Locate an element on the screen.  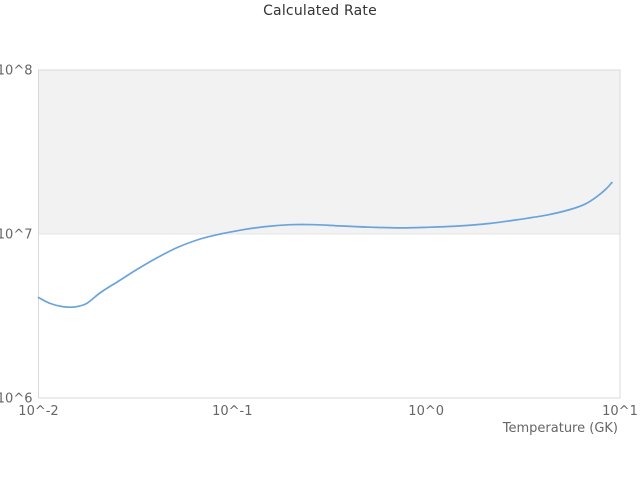
y-tick-label: 10^6 is located at coordinates (16, 399).